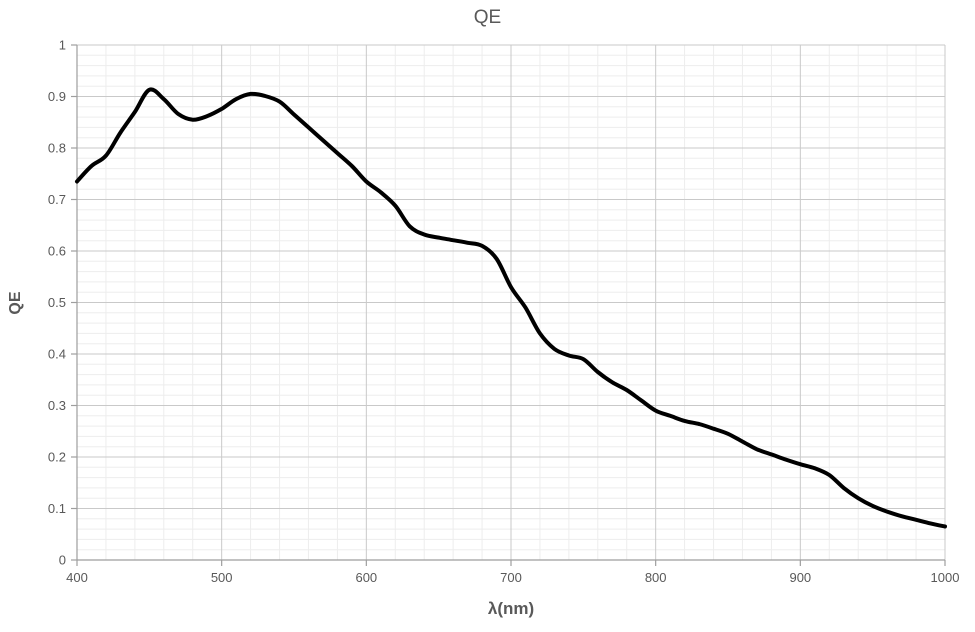 This screenshot has width=975, height=632. I want to click on y-tick-label: 0.7, so click(57, 199).